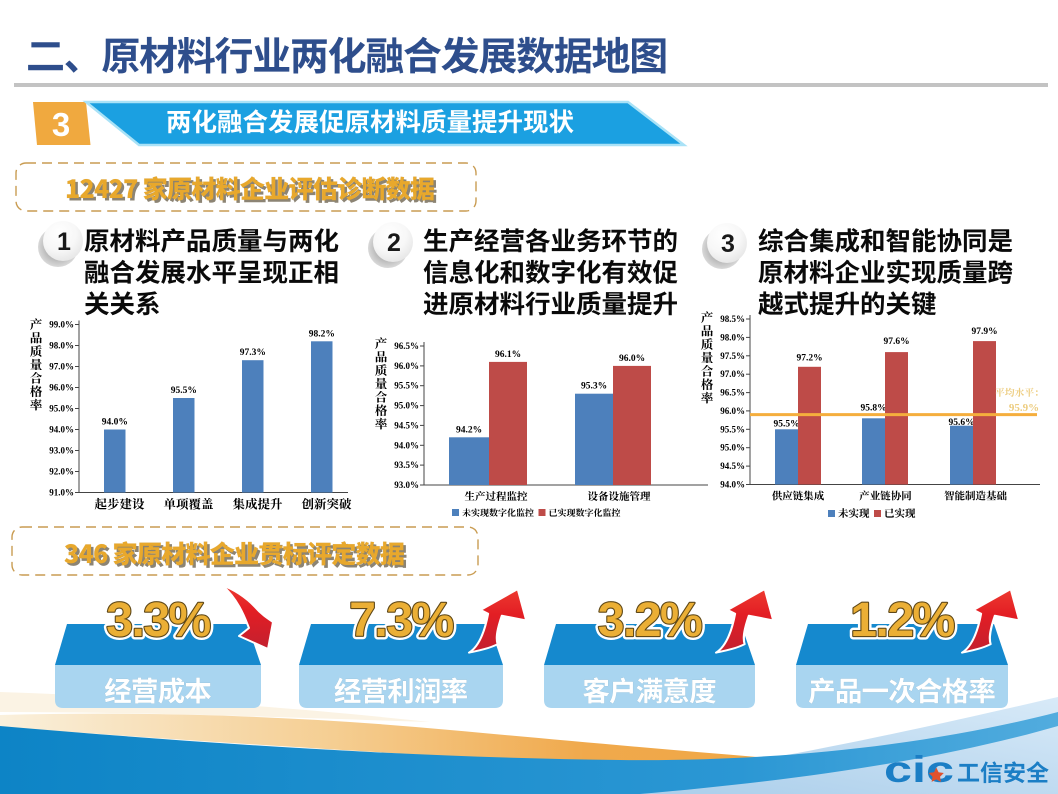 The height and width of the screenshot is (794, 1058). Describe the element at coordinates (64, 242) in the screenshot. I see `svg-text: 1` at that location.